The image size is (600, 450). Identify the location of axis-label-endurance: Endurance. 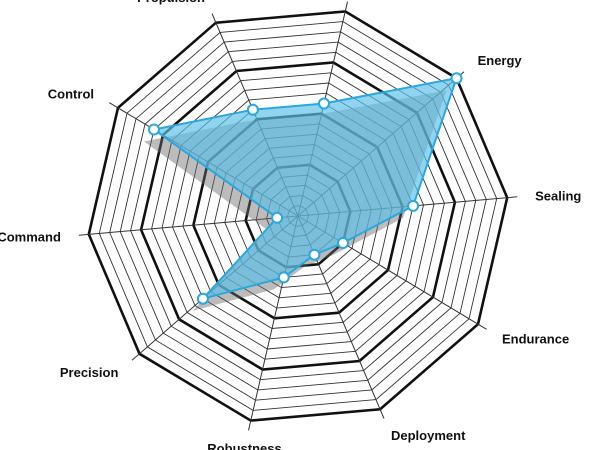
(535, 339).